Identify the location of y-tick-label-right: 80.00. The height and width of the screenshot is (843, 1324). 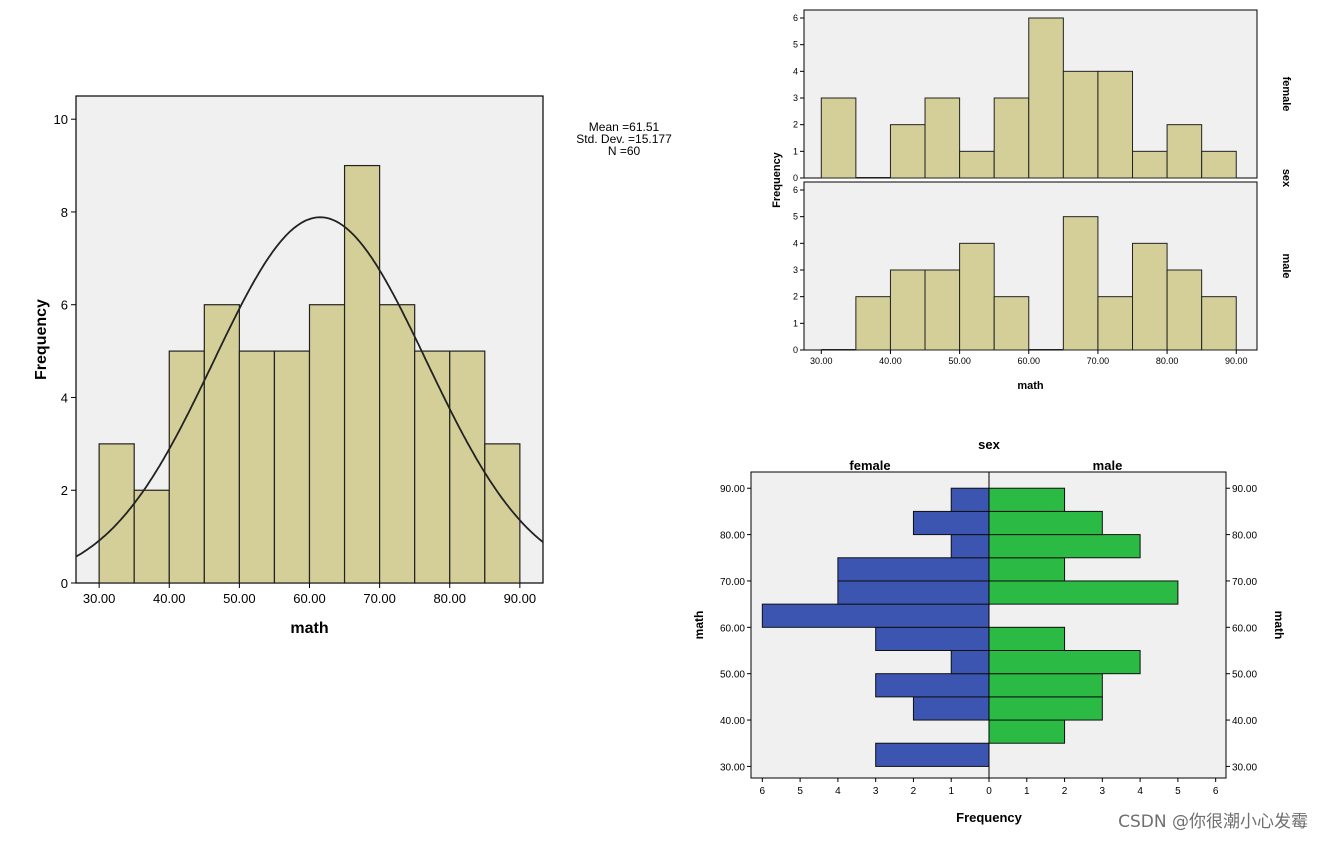
(1244, 536).